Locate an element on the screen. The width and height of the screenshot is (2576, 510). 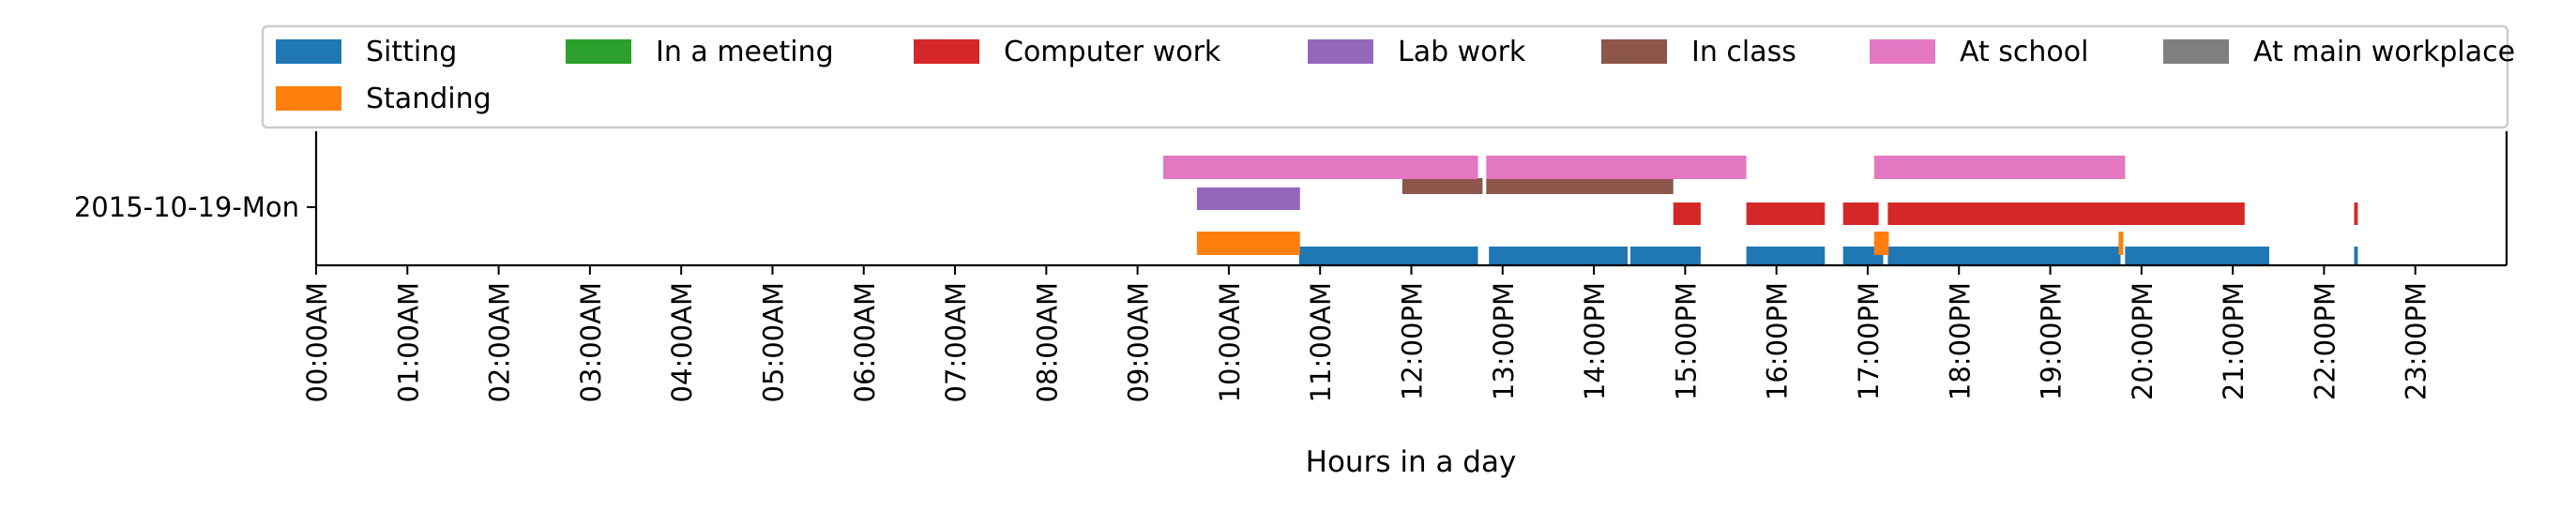
x-tick-label: 03:00AM is located at coordinates (591, 342).